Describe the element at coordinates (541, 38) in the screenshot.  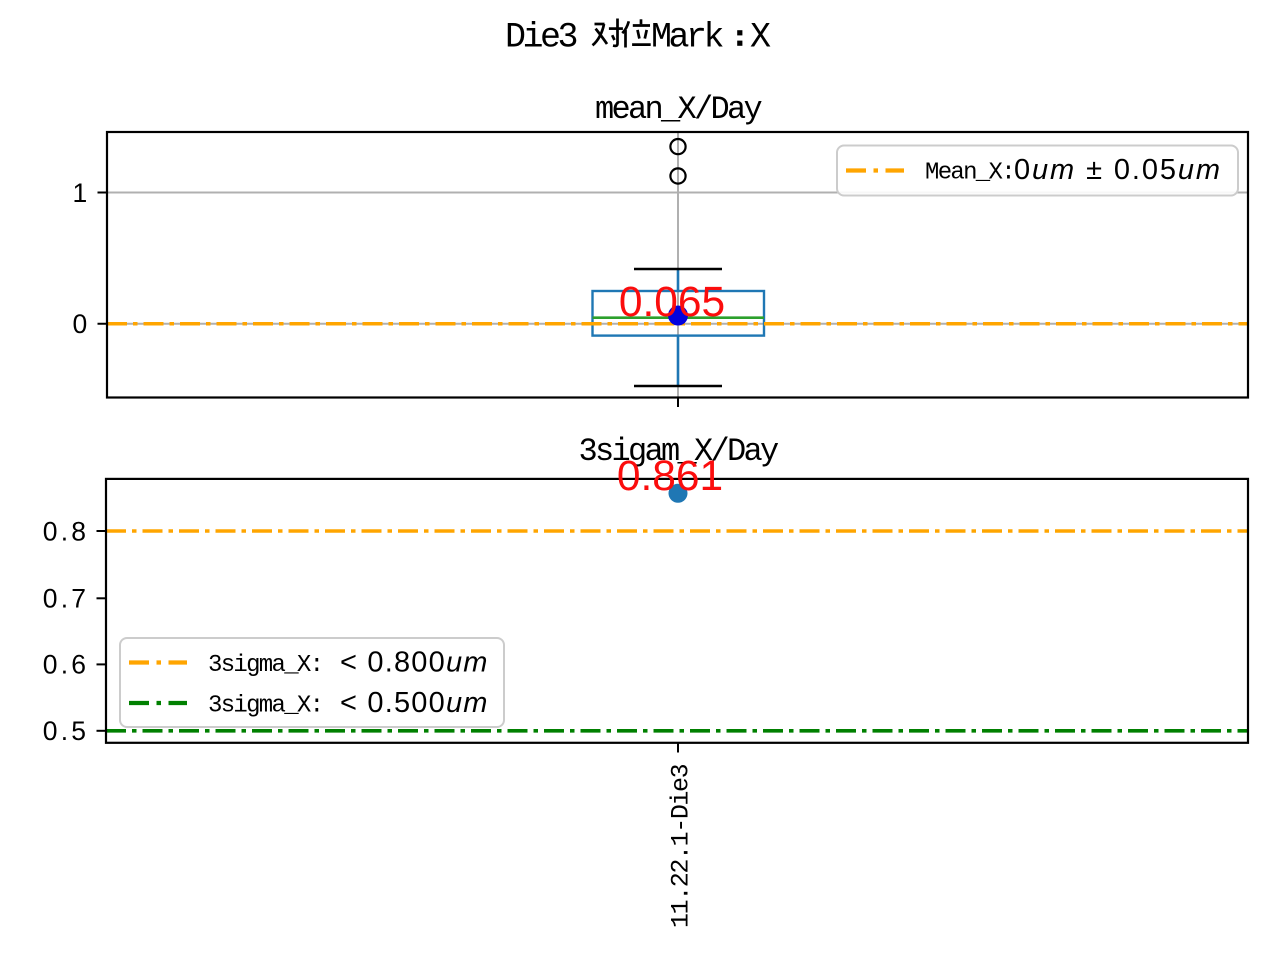
I see `svg-text: Die3` at that location.